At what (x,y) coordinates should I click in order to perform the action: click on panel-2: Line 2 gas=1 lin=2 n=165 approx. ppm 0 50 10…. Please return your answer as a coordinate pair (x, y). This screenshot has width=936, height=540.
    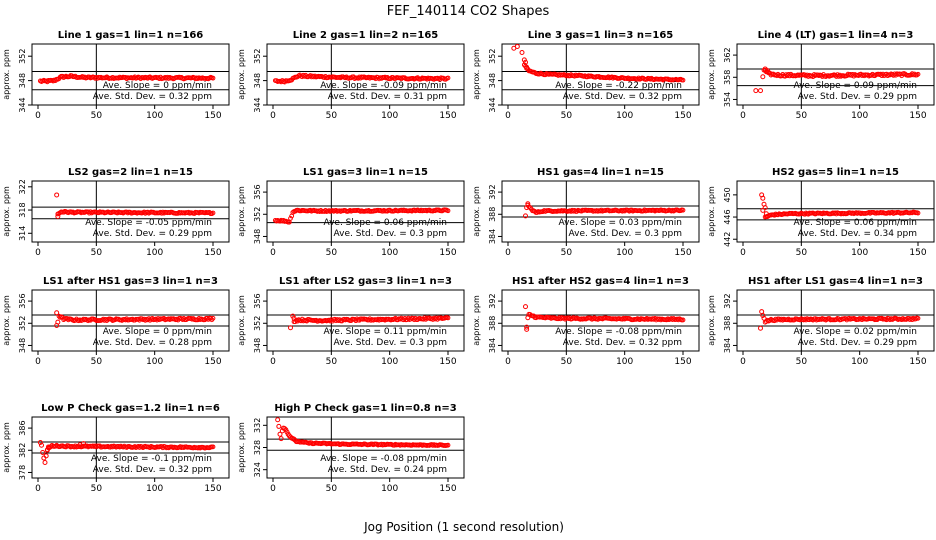
    Looking at the image, I should click on (351, 75).